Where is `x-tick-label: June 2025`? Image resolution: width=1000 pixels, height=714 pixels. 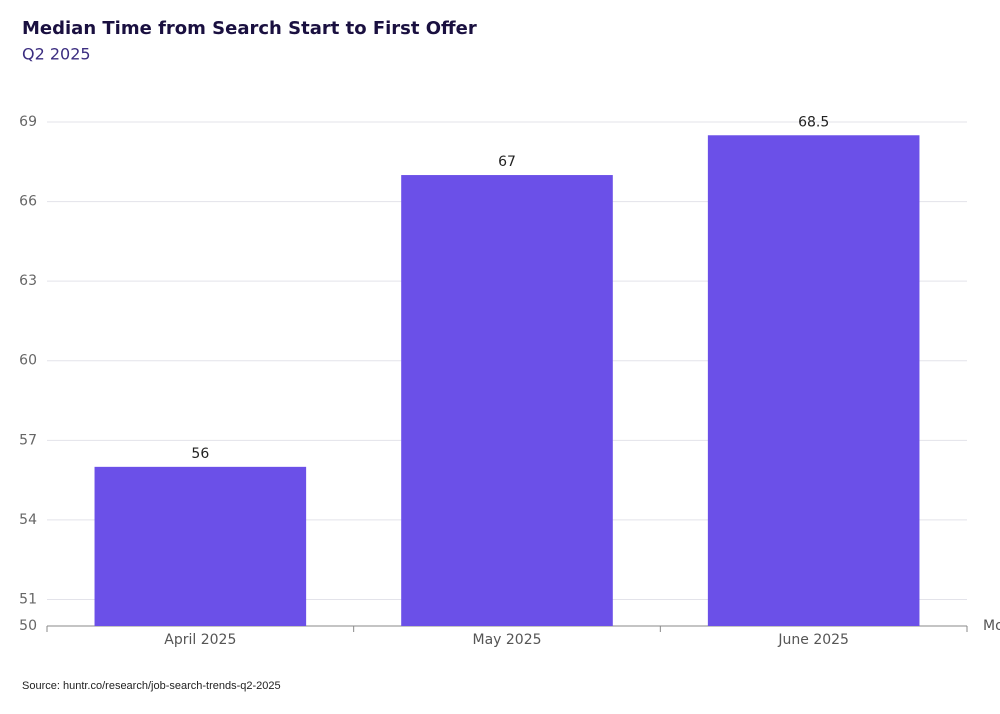
x-tick-label: June 2025 is located at coordinates (813, 640).